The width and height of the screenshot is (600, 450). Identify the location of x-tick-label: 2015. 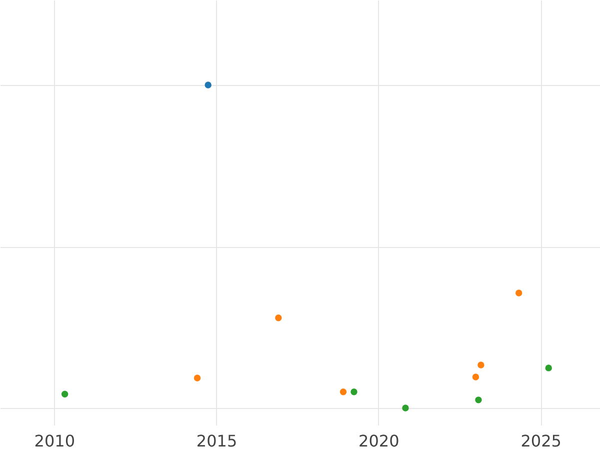
(217, 441).